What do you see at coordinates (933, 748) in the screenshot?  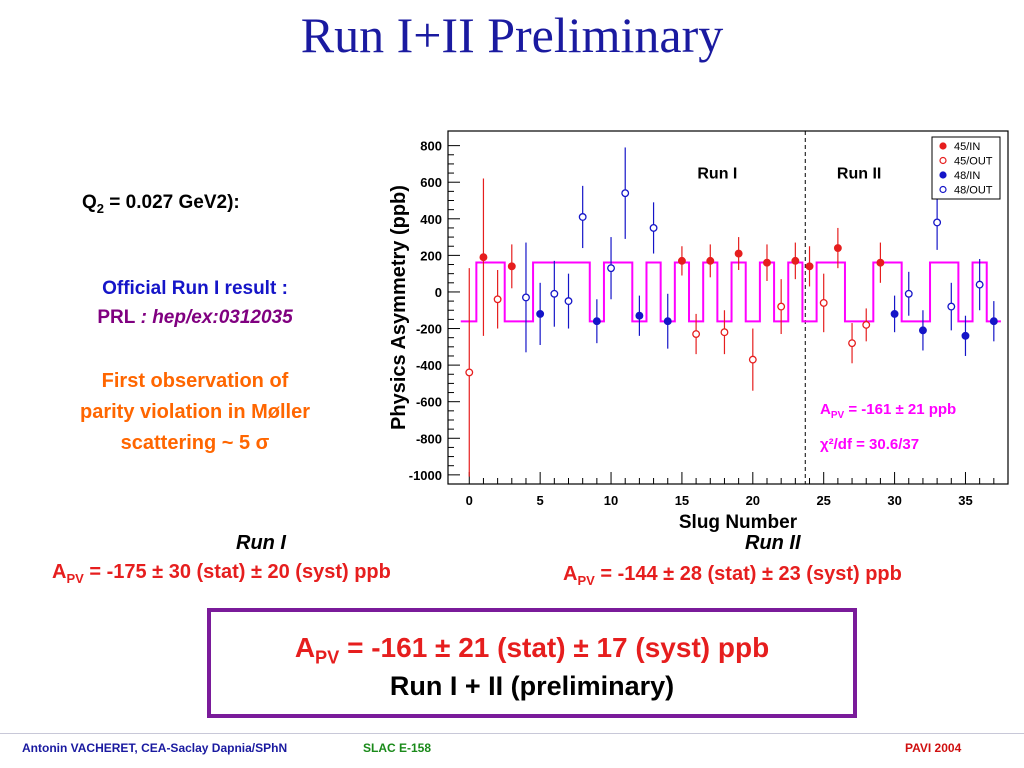 I see `footer-conference: PAVI 2004` at bounding box center [933, 748].